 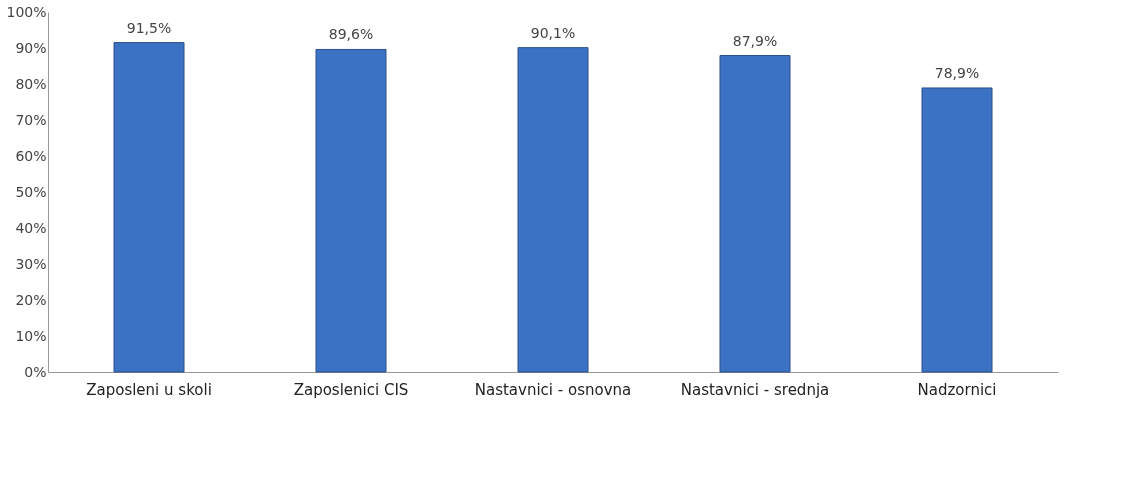 I want to click on x-tick-label: Zaposlenici CIS, so click(x=351, y=389).